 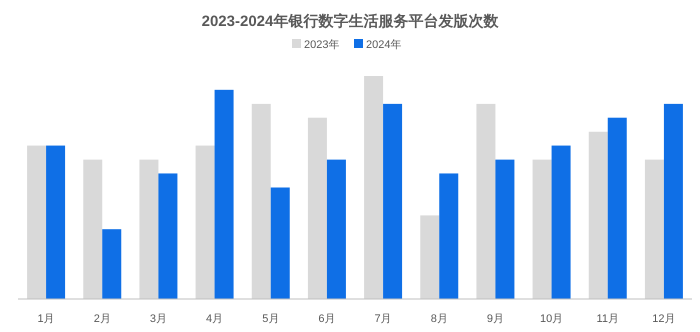 I want to click on x-tick-label: 2月, so click(x=102, y=319).